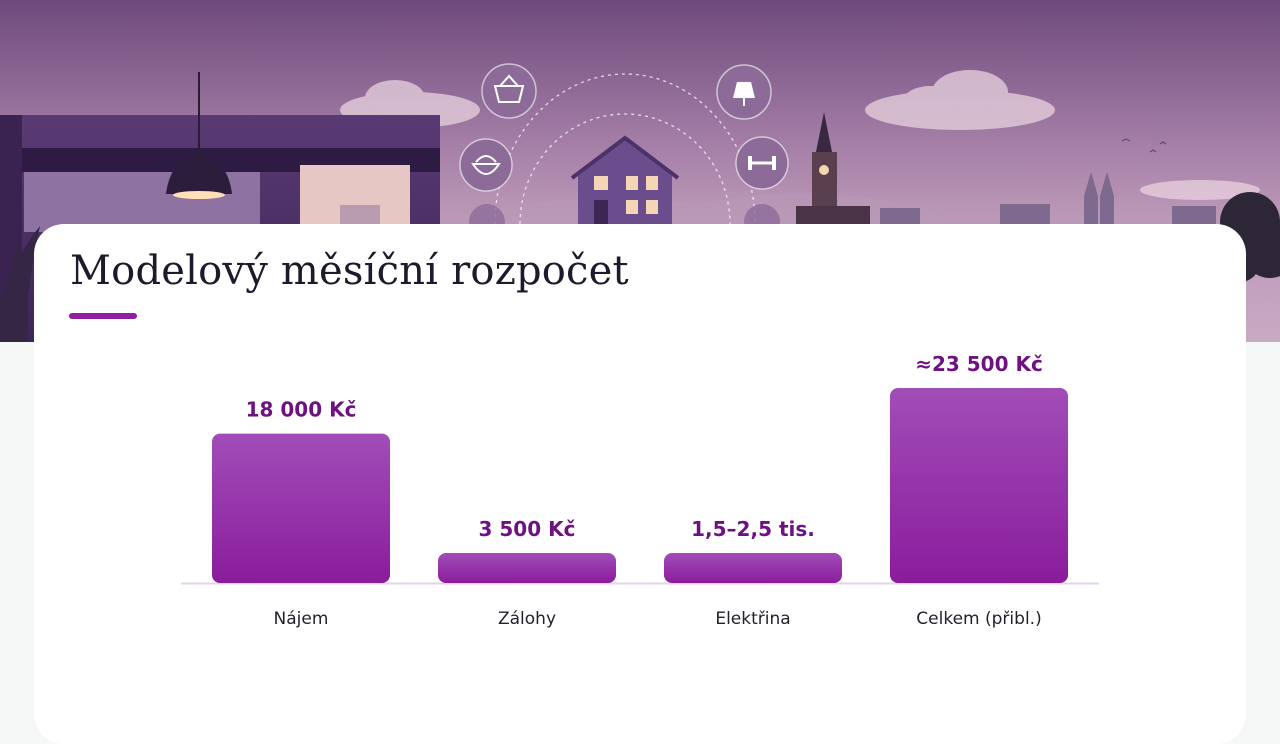 The image size is (1280, 744). What do you see at coordinates (979, 364) in the screenshot?
I see `value-label-celkem-pribl: ≈23 500 Kč` at bounding box center [979, 364].